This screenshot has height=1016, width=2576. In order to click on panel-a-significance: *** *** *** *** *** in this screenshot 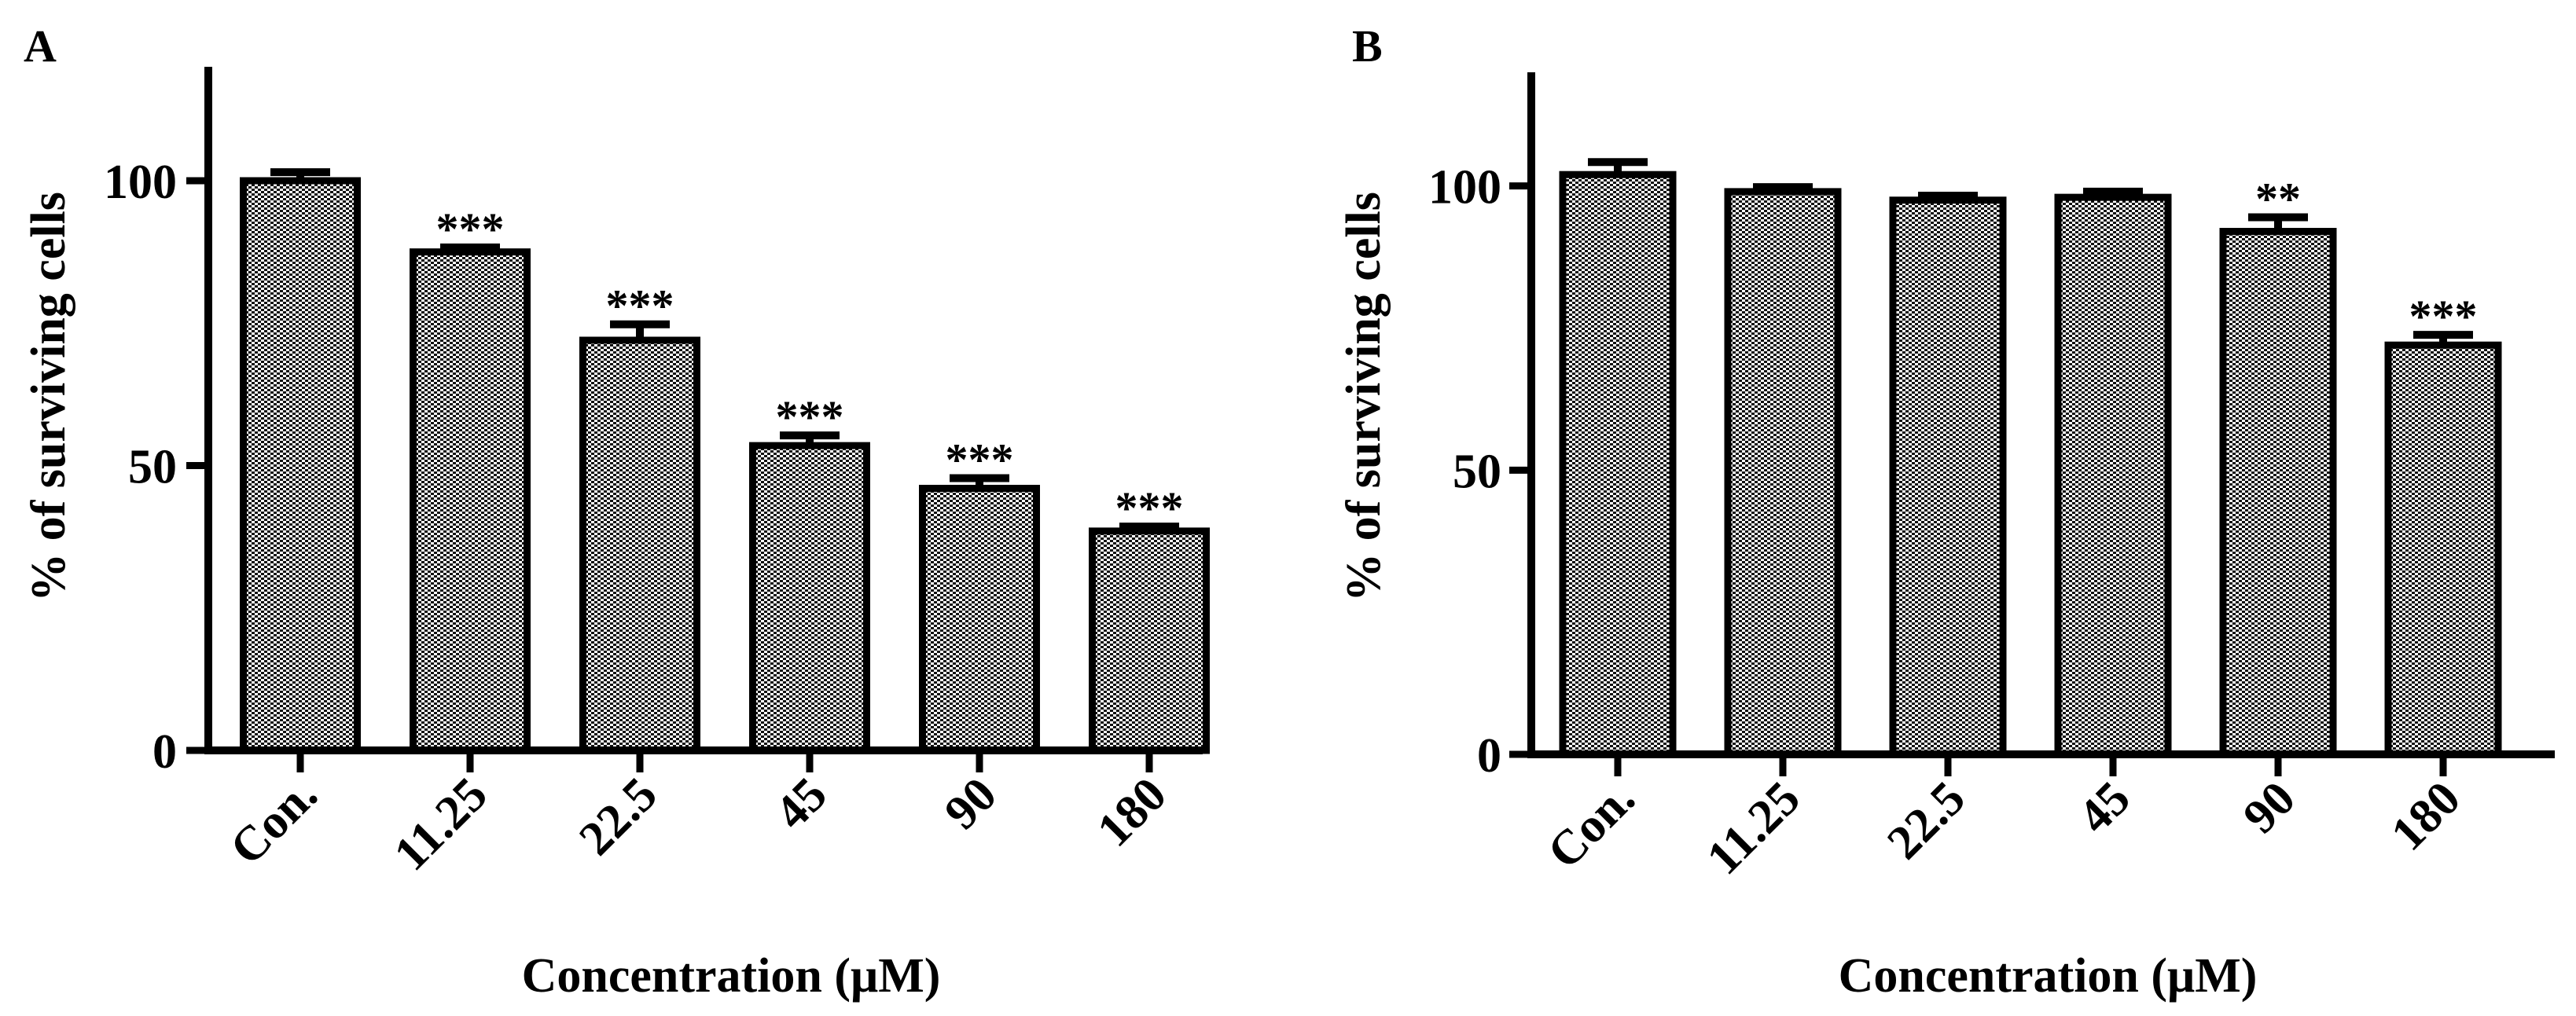, I will do `click(810, 369)`.